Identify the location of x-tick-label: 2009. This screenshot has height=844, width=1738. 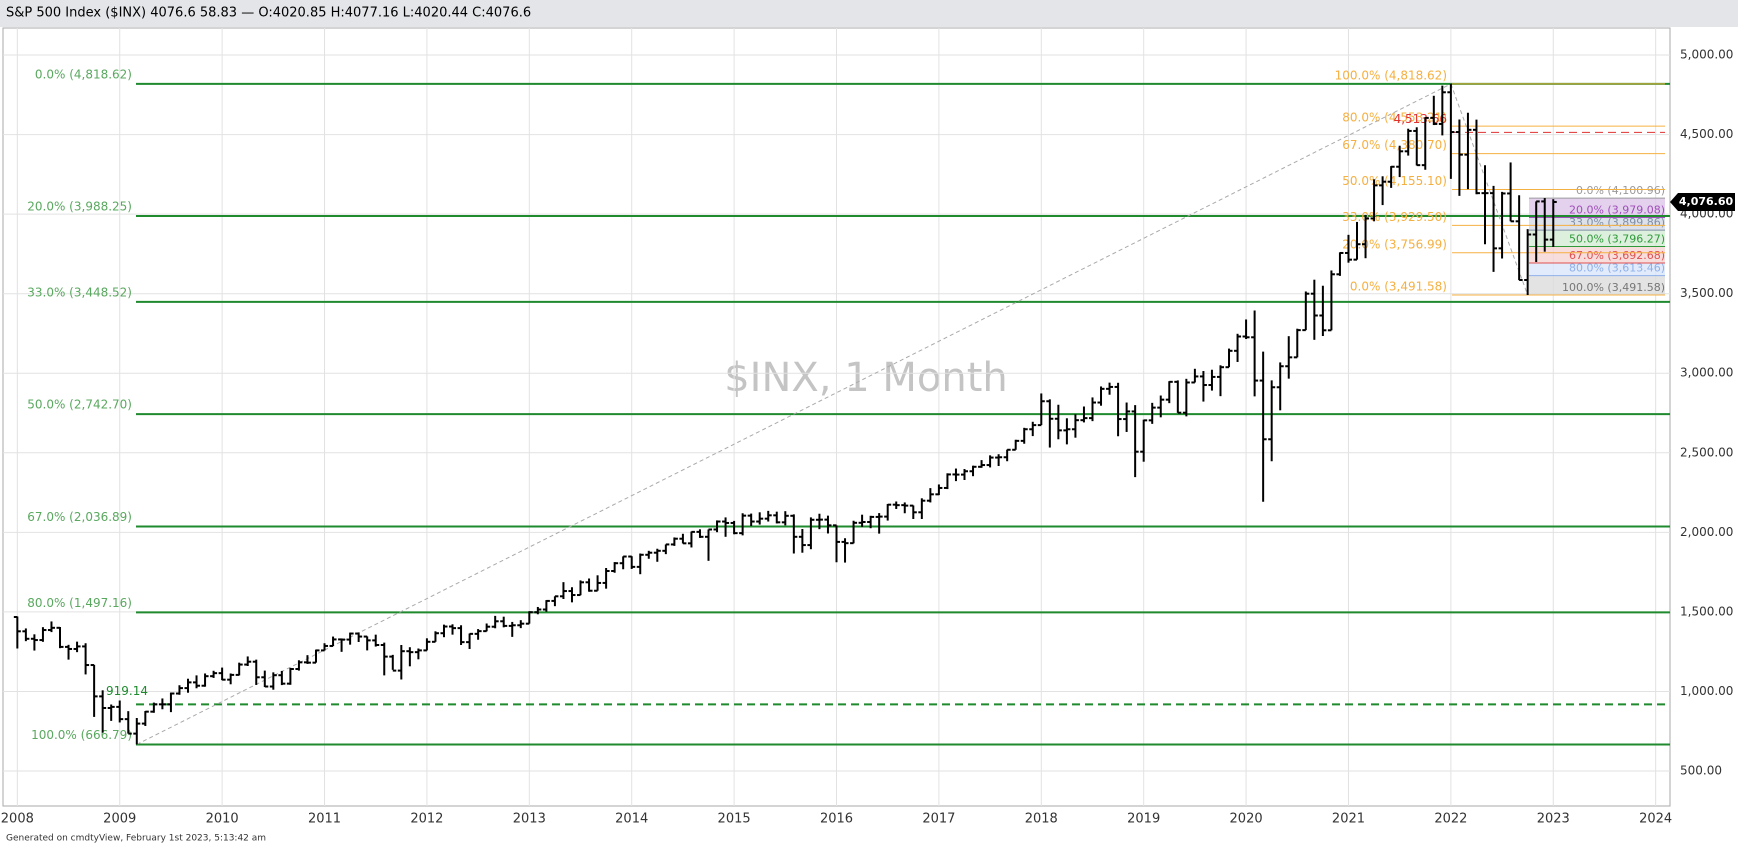
(119, 819).